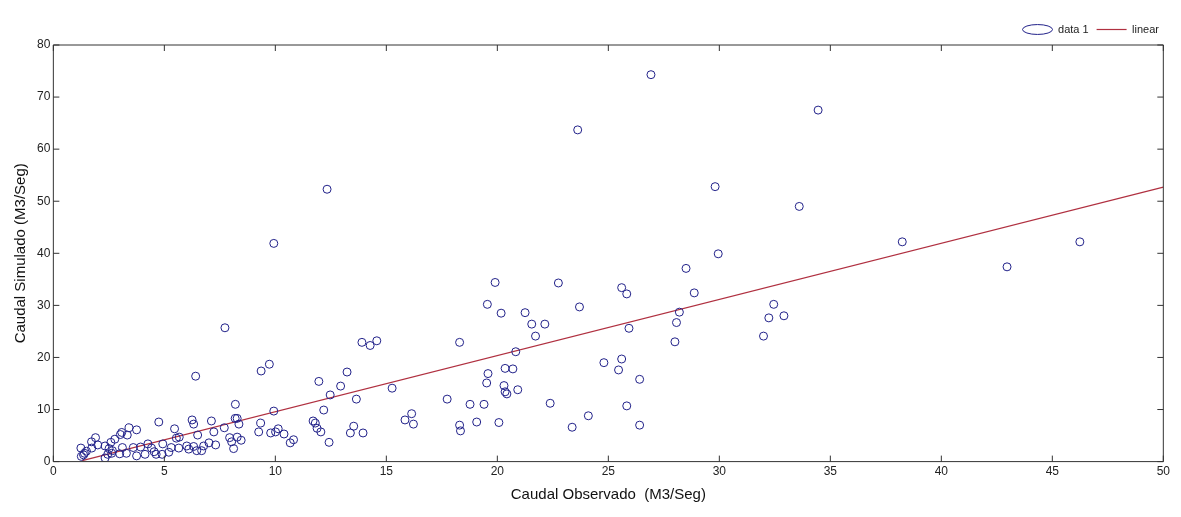  Describe the element at coordinates (386, 471) in the screenshot. I see `x-tick-label: 15` at that location.